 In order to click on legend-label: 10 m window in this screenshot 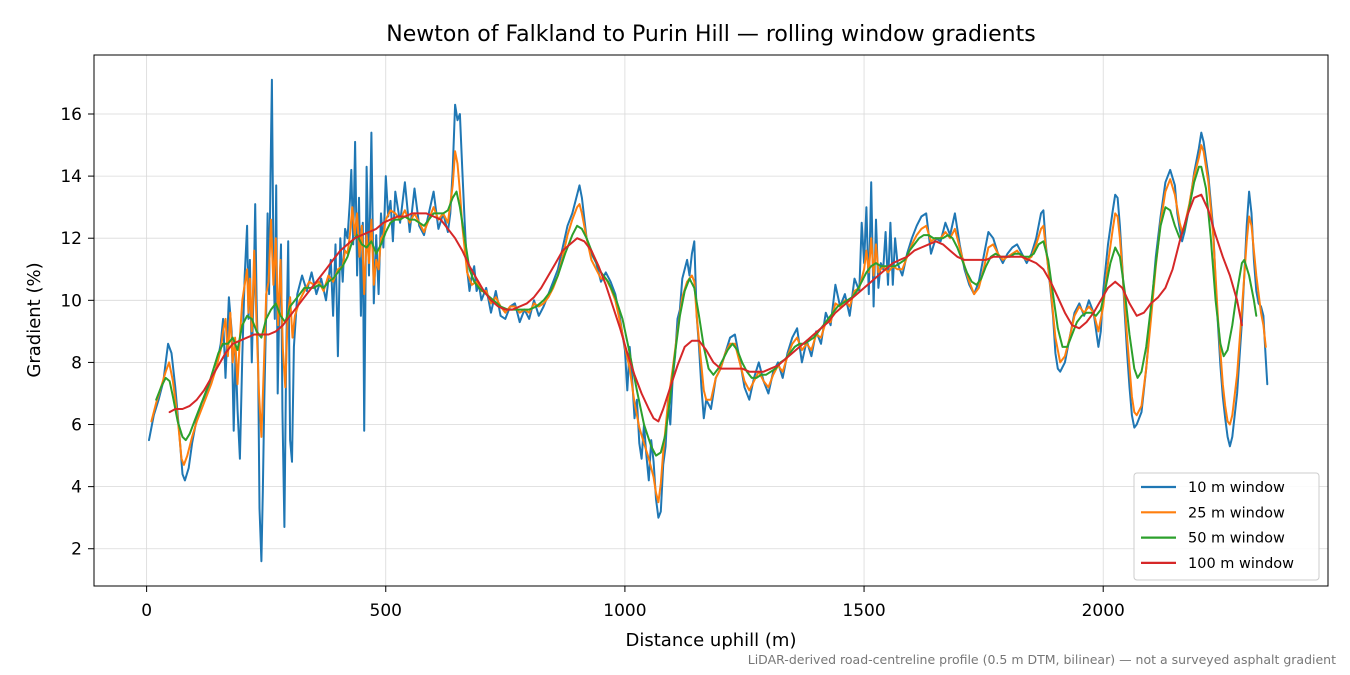, I will do `click(1236, 488)`.